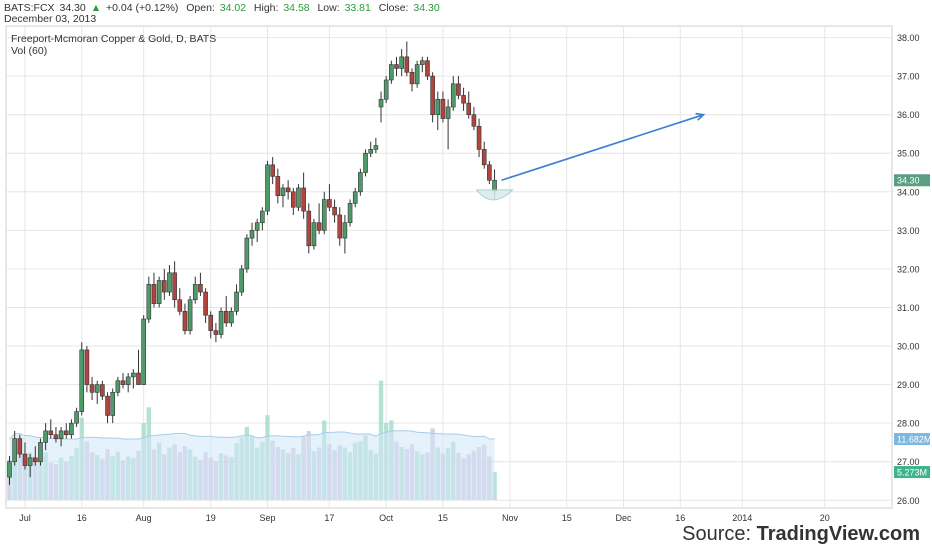 The height and width of the screenshot is (550, 932). Describe the element at coordinates (386, 518) in the screenshot. I see `x-tick-label: Oct` at that location.